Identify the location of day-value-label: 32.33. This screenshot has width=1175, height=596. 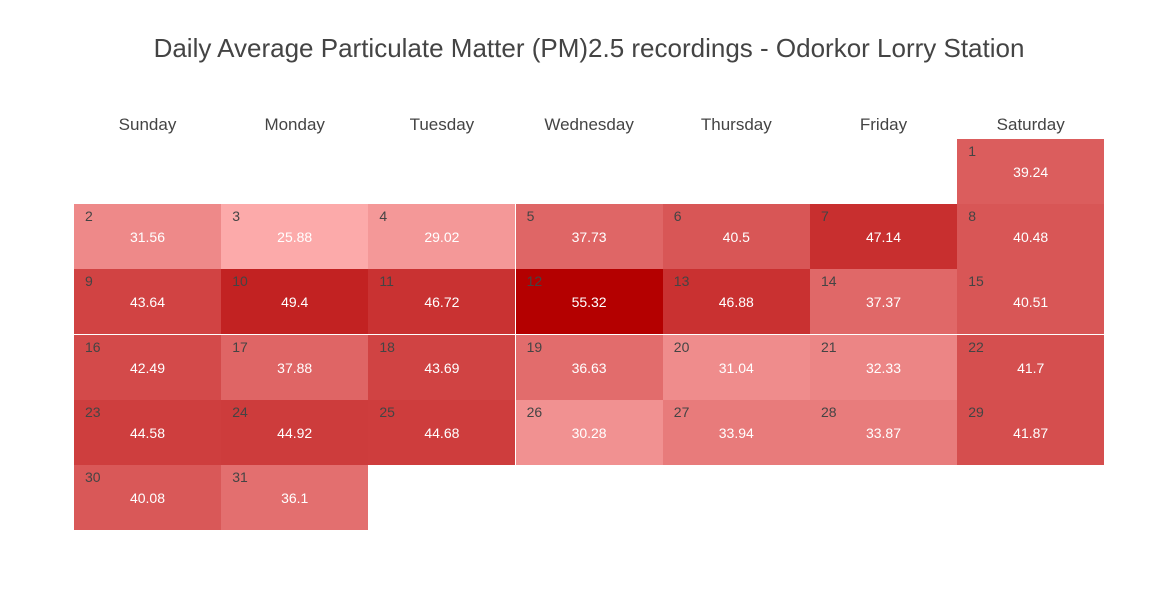
(883, 367).